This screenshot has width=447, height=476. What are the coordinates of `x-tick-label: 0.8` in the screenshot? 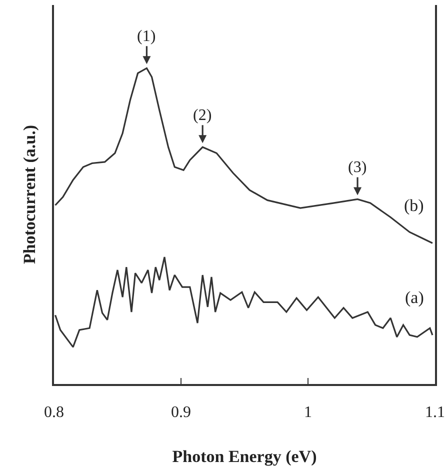 It's located at (54, 413).